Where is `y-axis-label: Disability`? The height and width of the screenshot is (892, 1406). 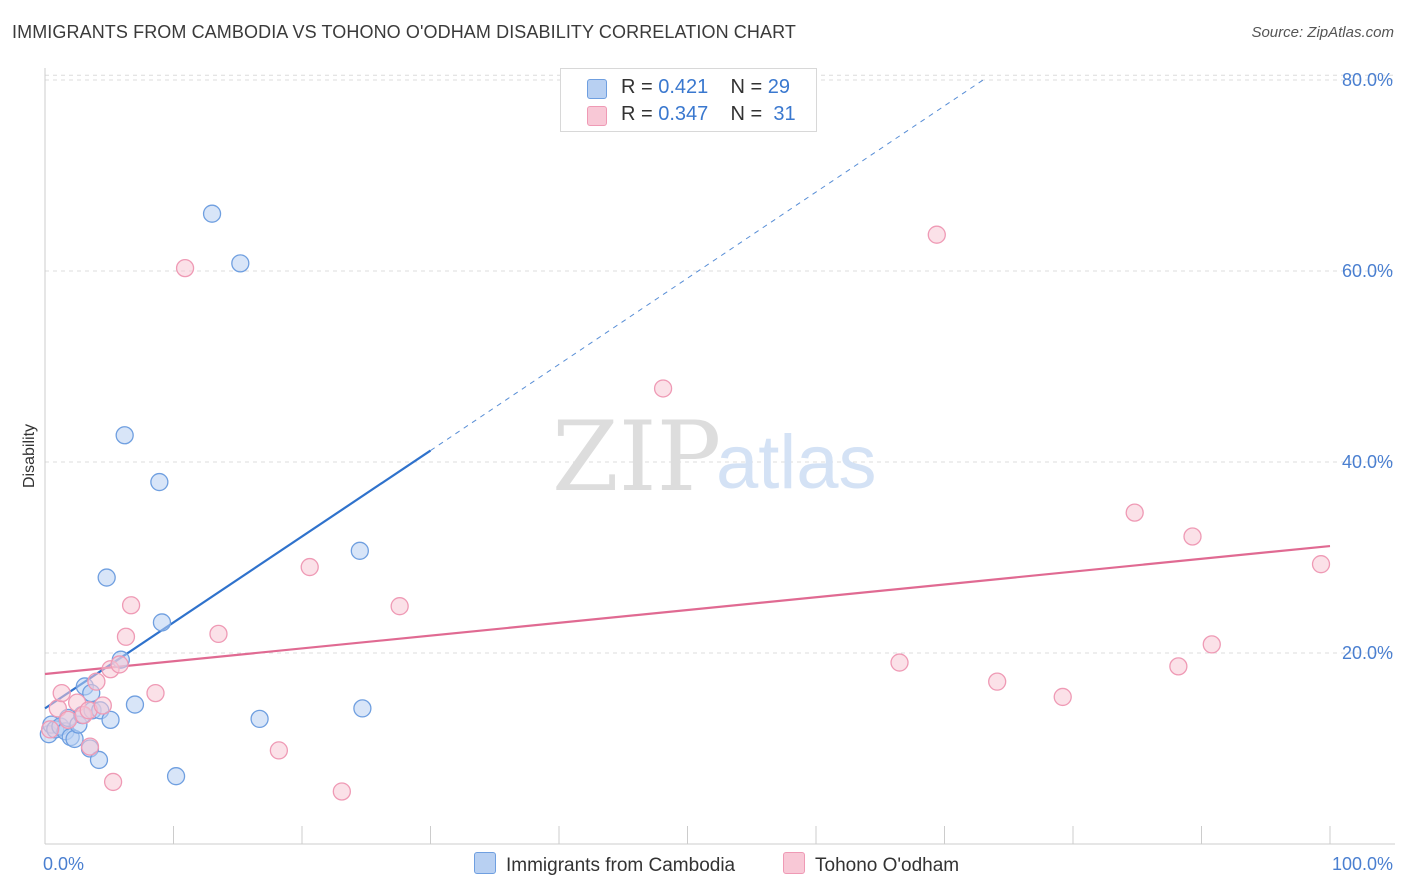 y-axis-label: Disability is located at coordinates (29, 456).